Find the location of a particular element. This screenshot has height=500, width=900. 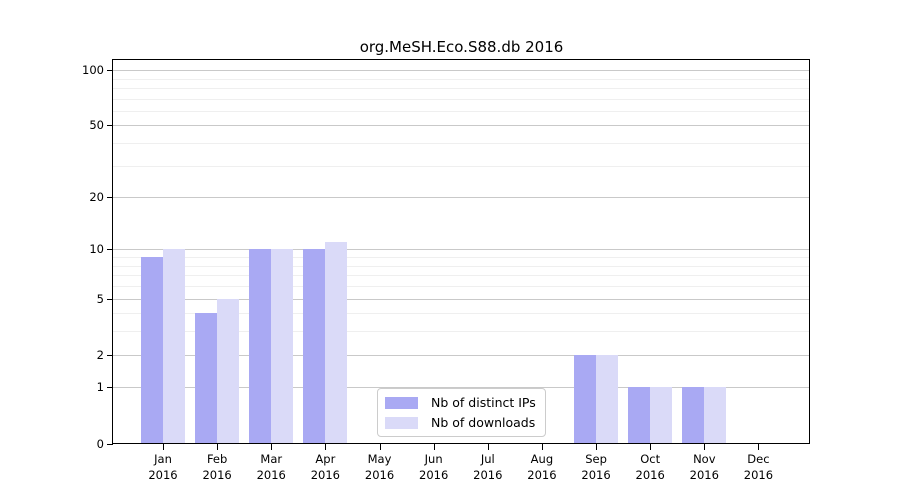

x-tick-mark-sep is located at coordinates (597, 447).